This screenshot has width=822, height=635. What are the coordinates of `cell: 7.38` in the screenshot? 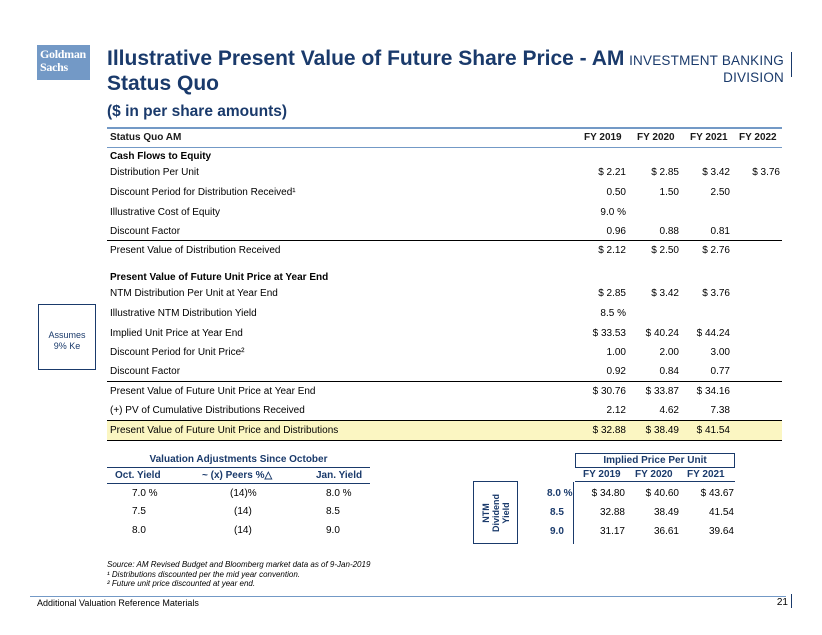 It's located at (720, 410).